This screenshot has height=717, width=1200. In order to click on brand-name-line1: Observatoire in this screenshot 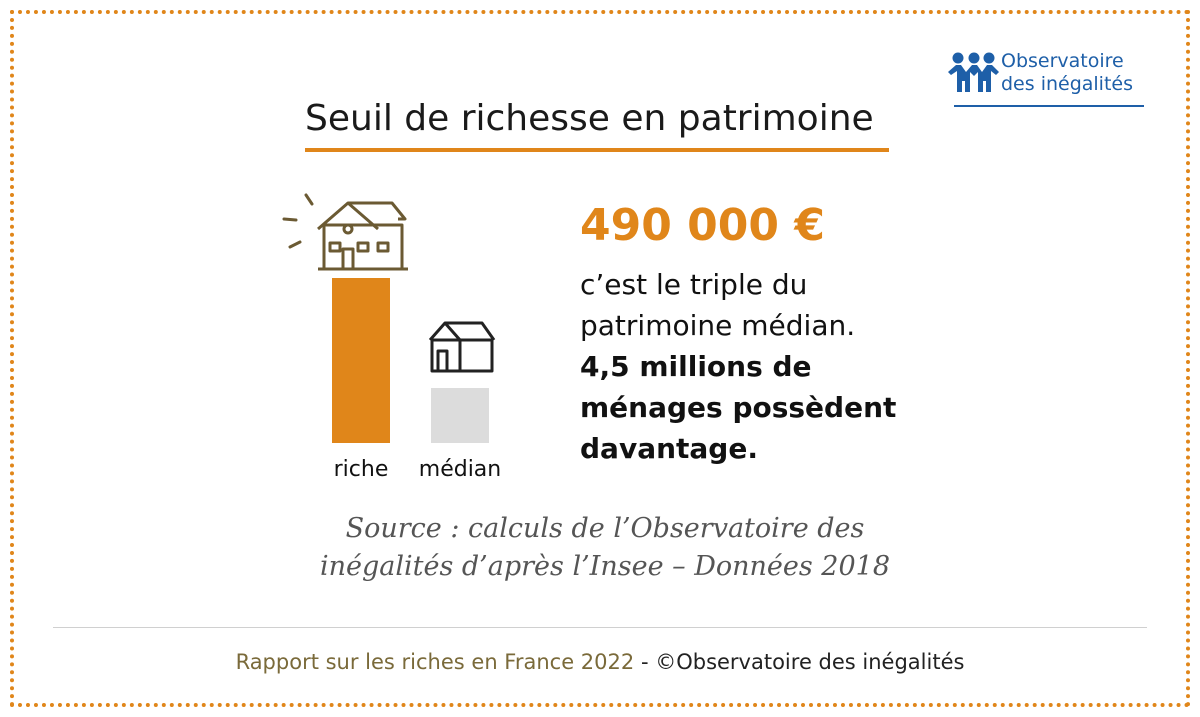, I will do `click(1062, 61)`.